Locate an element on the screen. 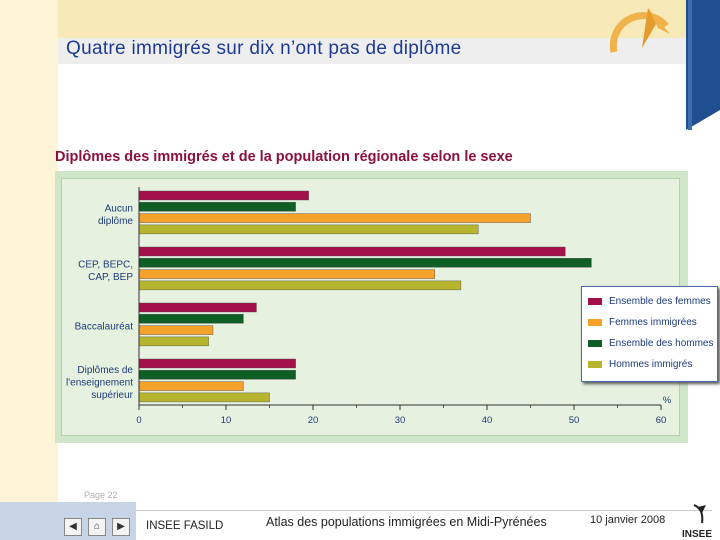 Image resolution: width=720 pixels, height=540 pixels. category-label: diplôme is located at coordinates (115, 221).